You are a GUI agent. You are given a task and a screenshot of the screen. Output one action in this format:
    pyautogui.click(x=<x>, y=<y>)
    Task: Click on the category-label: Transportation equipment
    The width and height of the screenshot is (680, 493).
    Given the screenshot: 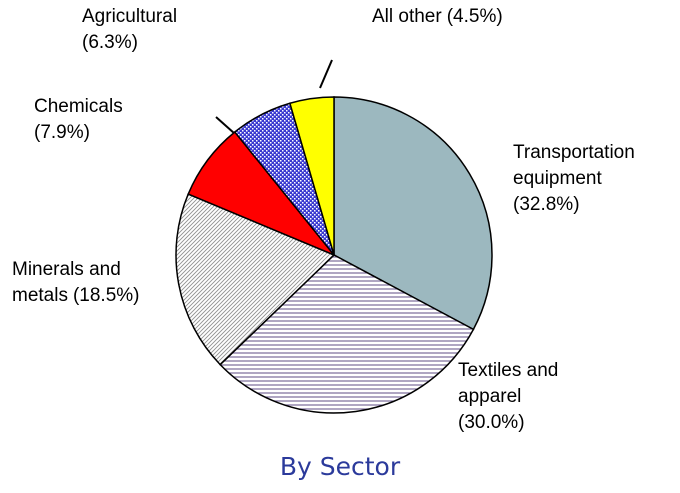 What is the action you would take?
    pyautogui.click(x=574, y=165)
    